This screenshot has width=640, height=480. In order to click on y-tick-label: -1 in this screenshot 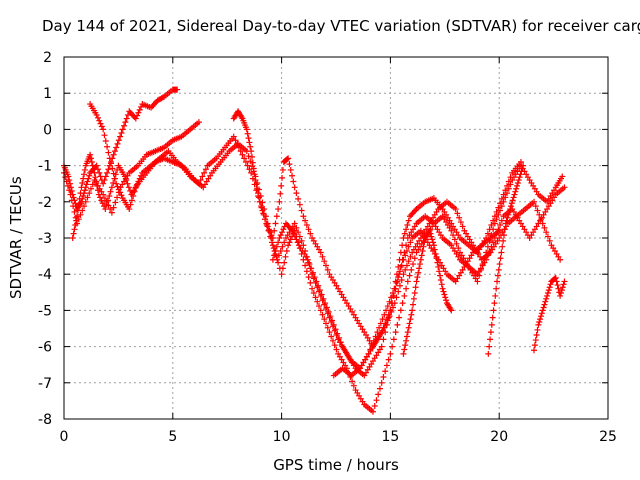, I will do `click(45, 167)`.